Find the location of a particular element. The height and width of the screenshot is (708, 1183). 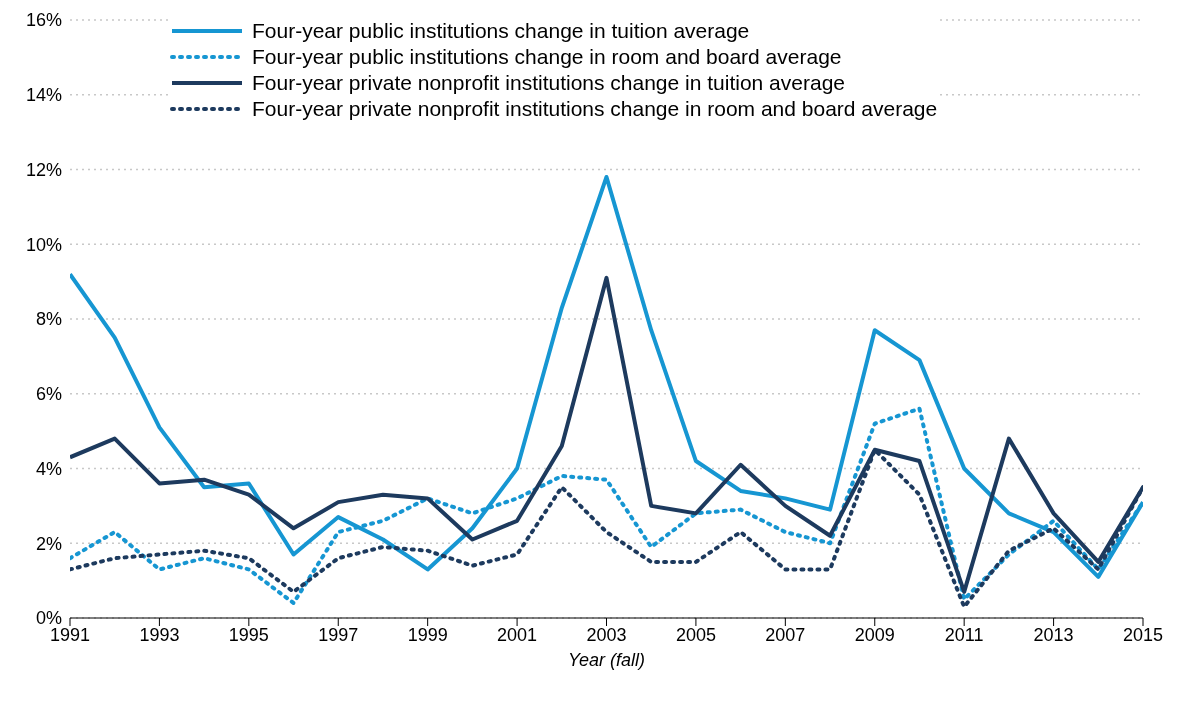

x-tick-label: 1993 is located at coordinates (159, 634).